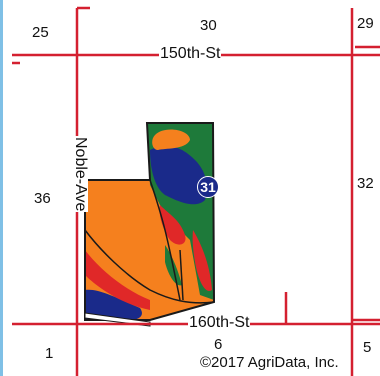  Describe the element at coordinates (40, 32) in the screenshot. I see `section-label-25: 25` at that location.